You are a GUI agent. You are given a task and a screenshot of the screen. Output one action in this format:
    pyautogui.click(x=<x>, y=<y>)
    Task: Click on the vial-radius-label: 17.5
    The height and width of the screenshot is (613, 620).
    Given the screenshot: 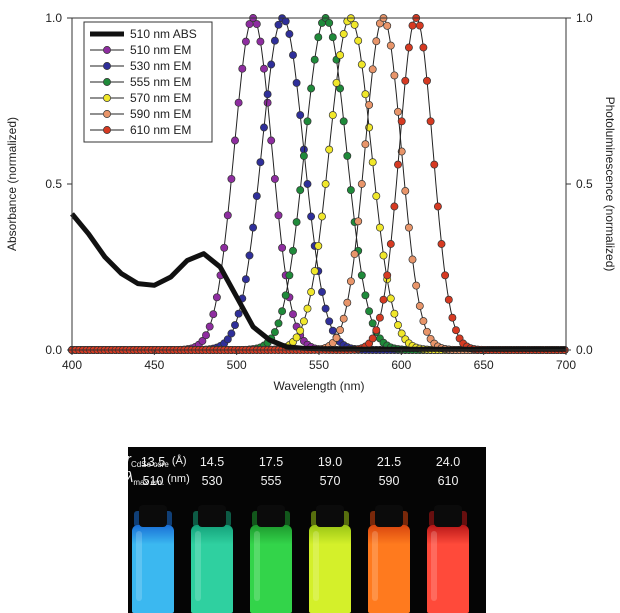 What is the action you would take?
    pyautogui.click(x=271, y=462)
    